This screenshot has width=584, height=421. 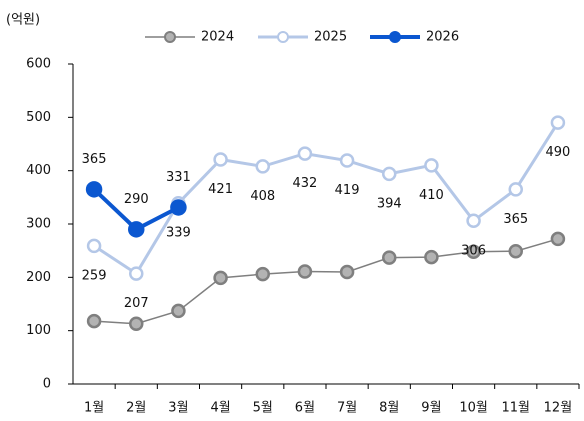 What do you see at coordinates (473, 408) in the screenshot?
I see `x-tick-label: 10월` at bounding box center [473, 408].